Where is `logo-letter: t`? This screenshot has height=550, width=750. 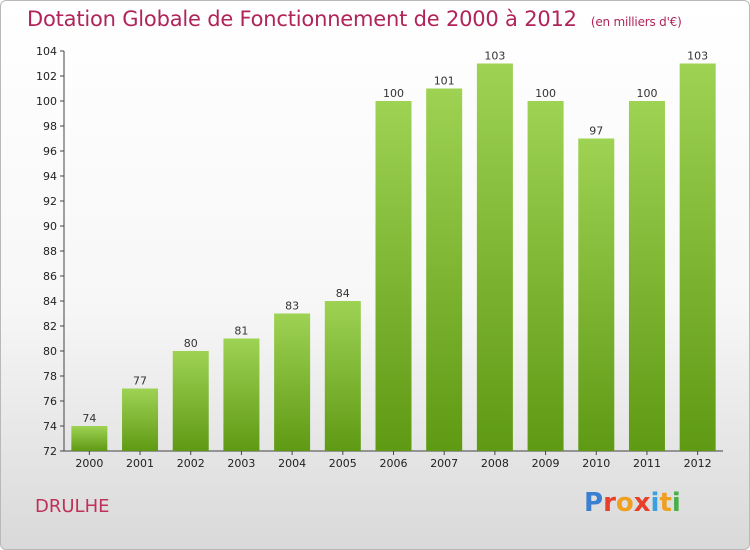
logo-letter: t is located at coordinates (665, 503).